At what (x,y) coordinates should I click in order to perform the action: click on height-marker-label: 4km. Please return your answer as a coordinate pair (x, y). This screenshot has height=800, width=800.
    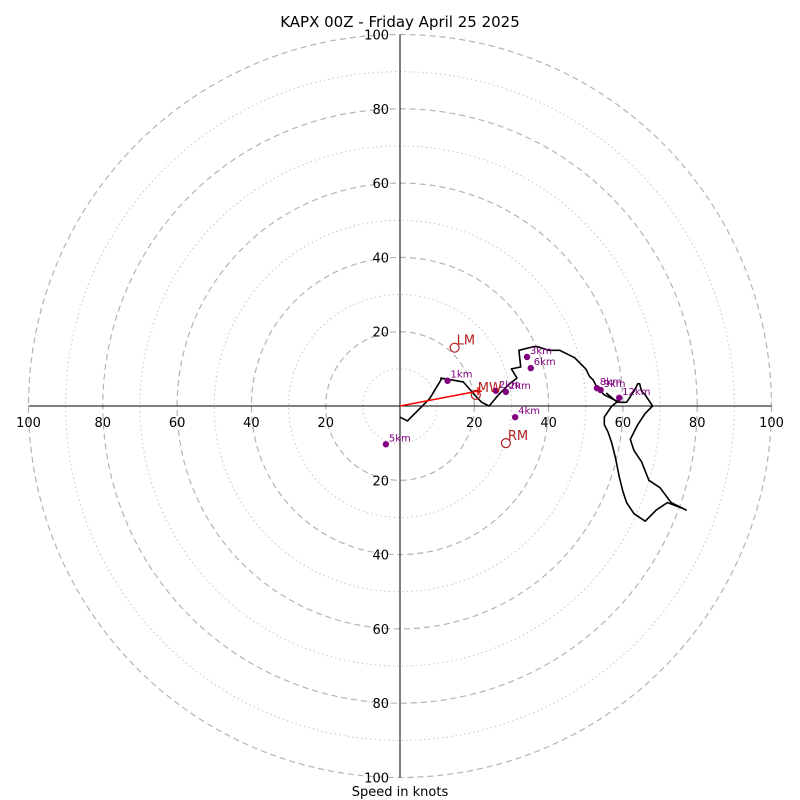
    Looking at the image, I should click on (529, 411).